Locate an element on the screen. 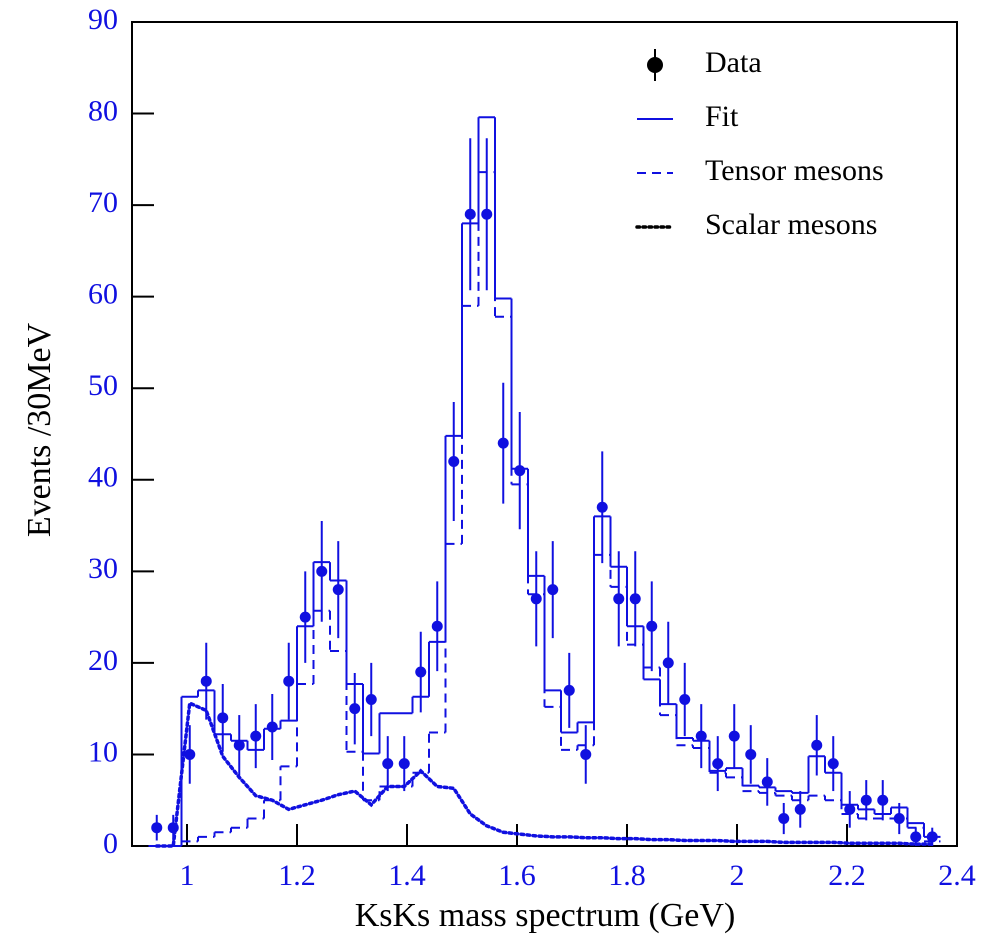  y-tick-label: 10 is located at coordinates (103, 751).